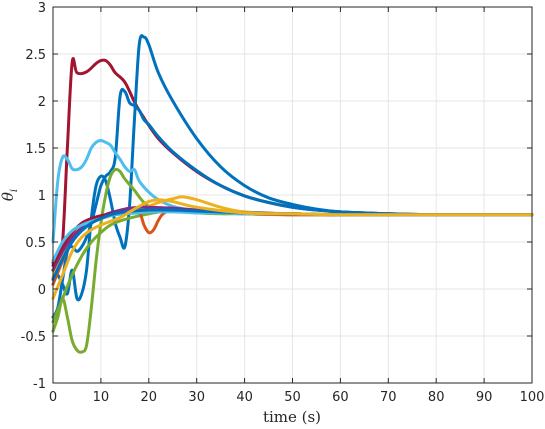 This screenshot has height=429, width=545. I want to click on y-tick-label: -1, so click(39, 384).